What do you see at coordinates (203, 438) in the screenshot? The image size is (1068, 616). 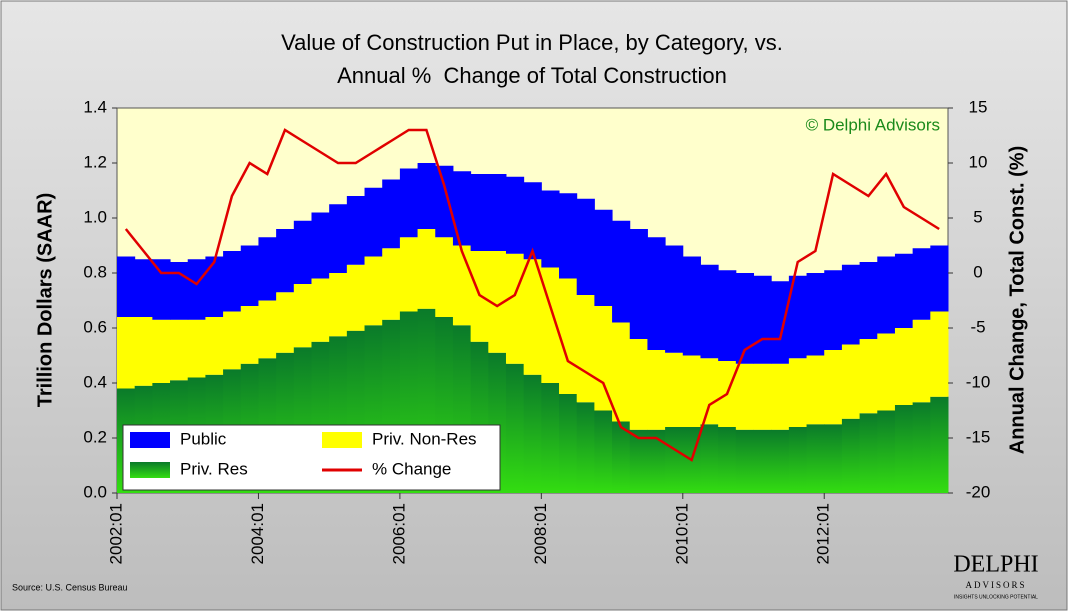 I see `legend-label: Public` at bounding box center [203, 438].